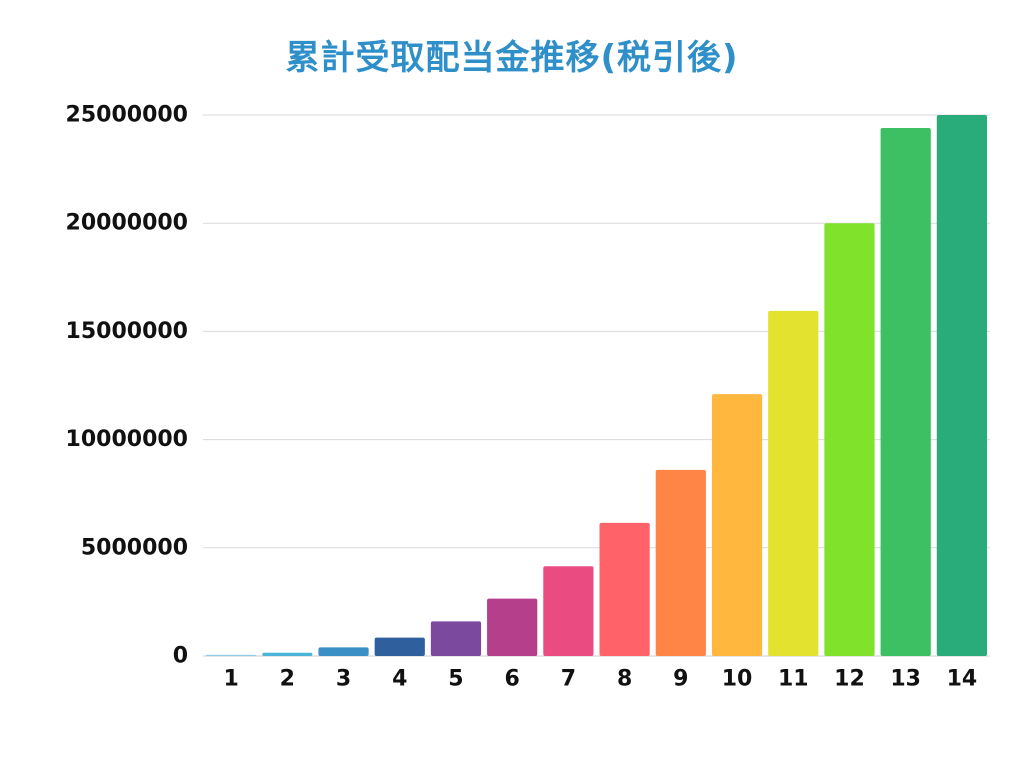  I want to click on y-tick-label: 5000000, so click(134, 547).